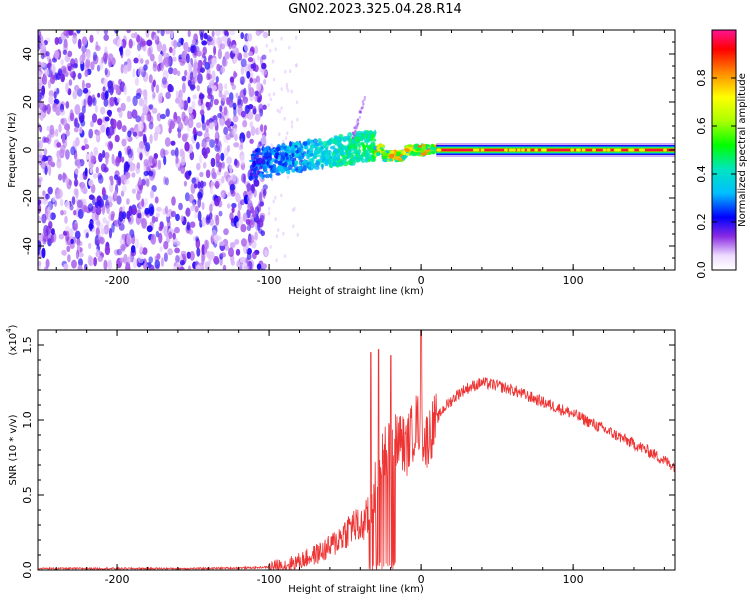 The image size is (750, 600). What do you see at coordinates (742, 150) in the screenshot?
I see `colorbar-label: Normalized spectral amplitude` at bounding box center [742, 150].